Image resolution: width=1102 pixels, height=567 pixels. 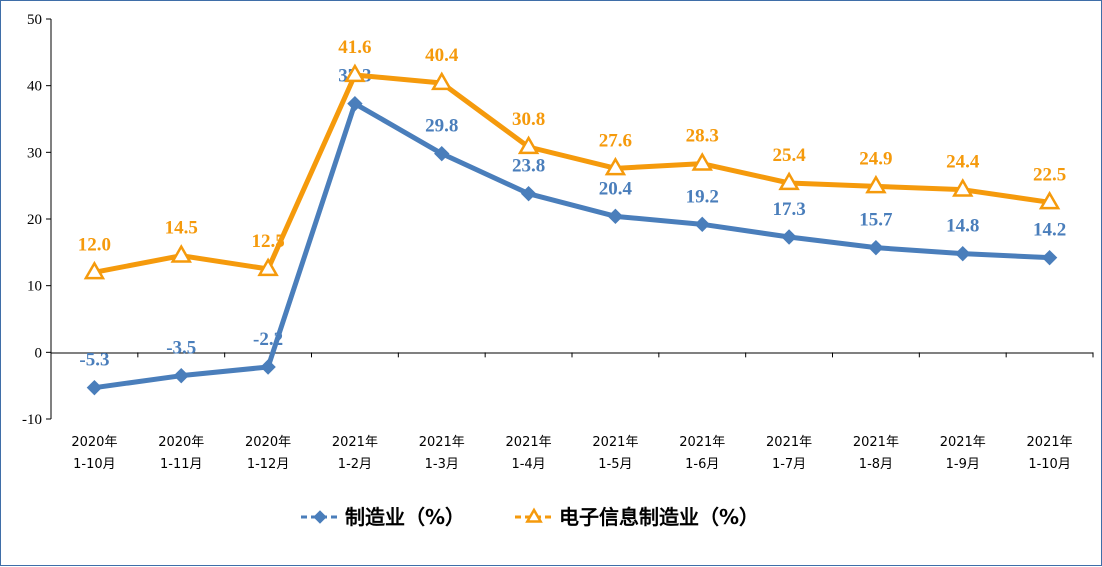 What do you see at coordinates (34, 20) in the screenshot?
I see `y-tick-label: 50` at bounding box center [34, 20].